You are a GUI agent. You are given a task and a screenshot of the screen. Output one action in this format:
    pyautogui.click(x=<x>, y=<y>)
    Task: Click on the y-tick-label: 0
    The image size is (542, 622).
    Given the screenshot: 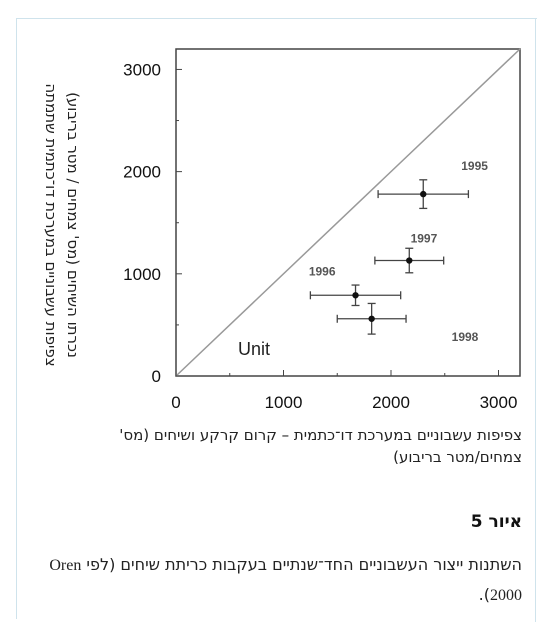 What is the action you would take?
    pyautogui.click(x=156, y=376)
    